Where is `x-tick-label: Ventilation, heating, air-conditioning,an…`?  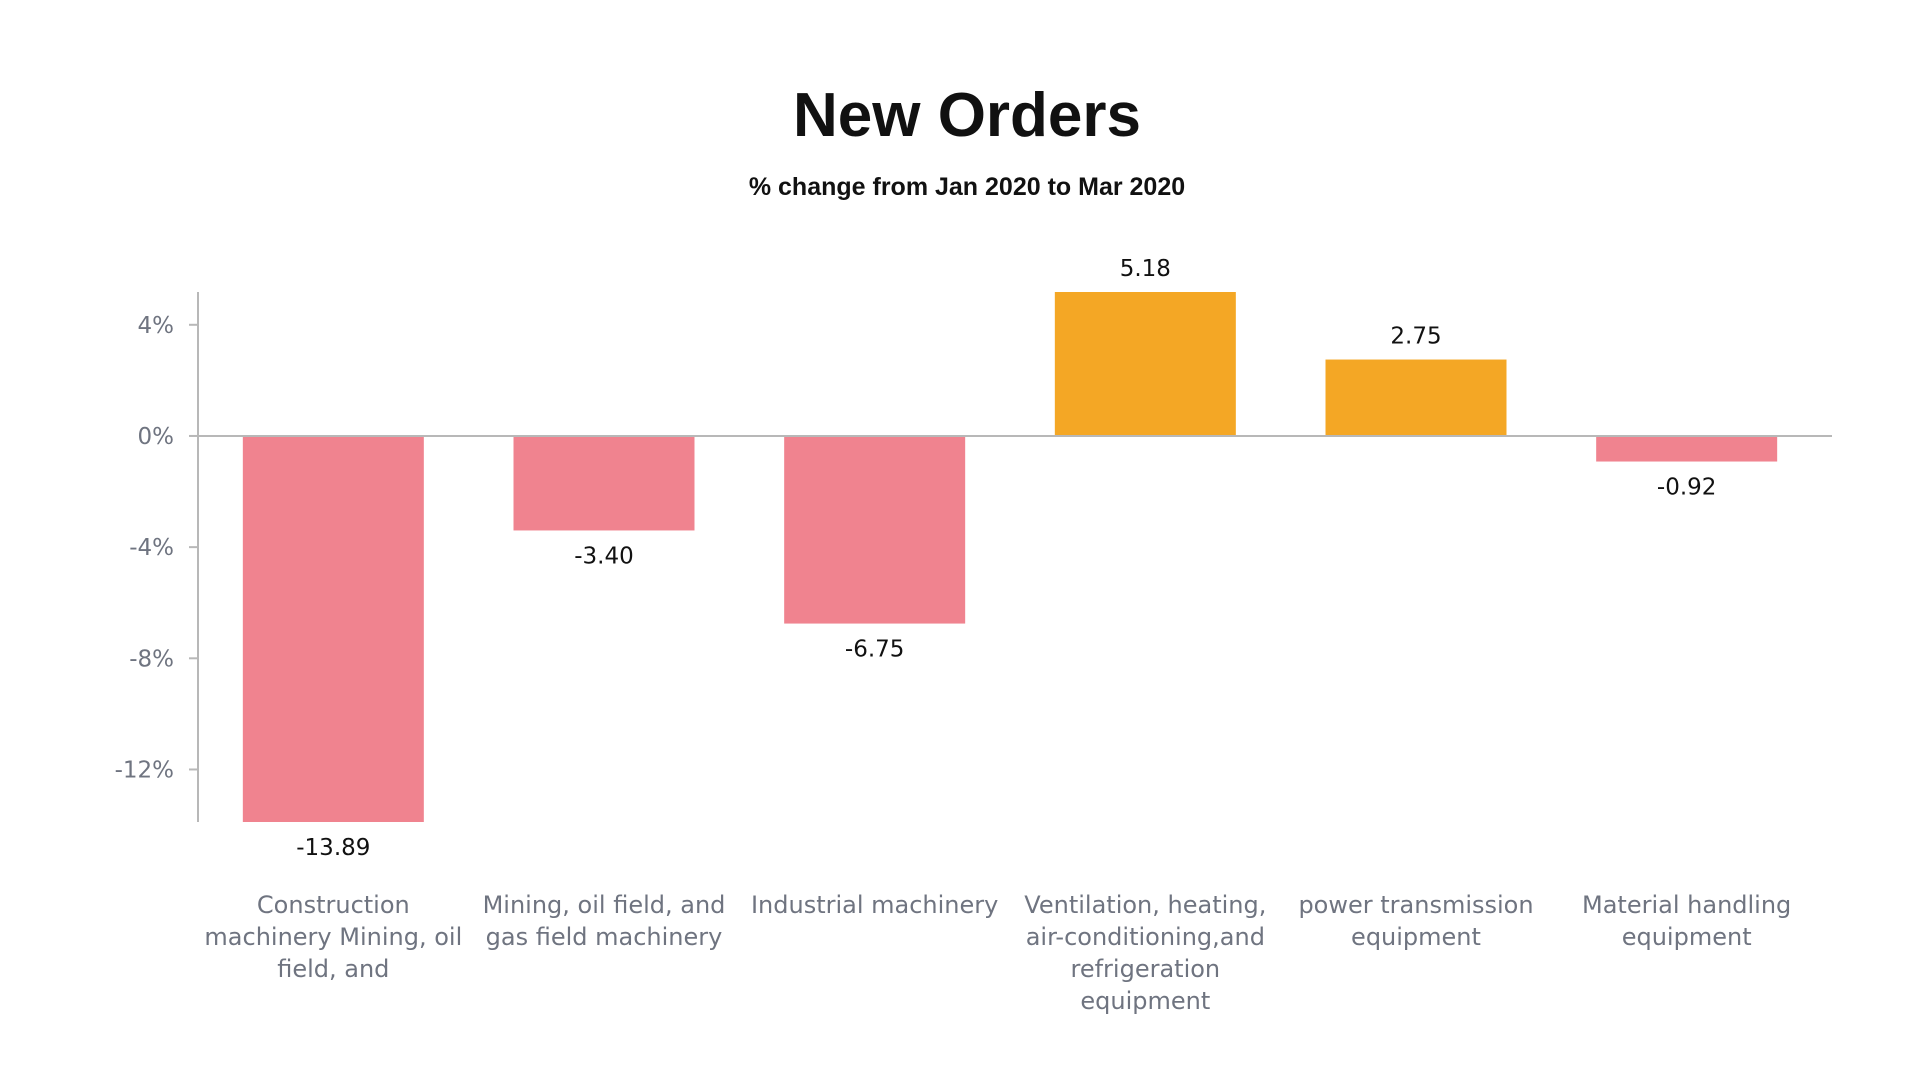
x-tick-label: Ventilation, heating, air-conditioning,an… is located at coordinates (1145, 953).